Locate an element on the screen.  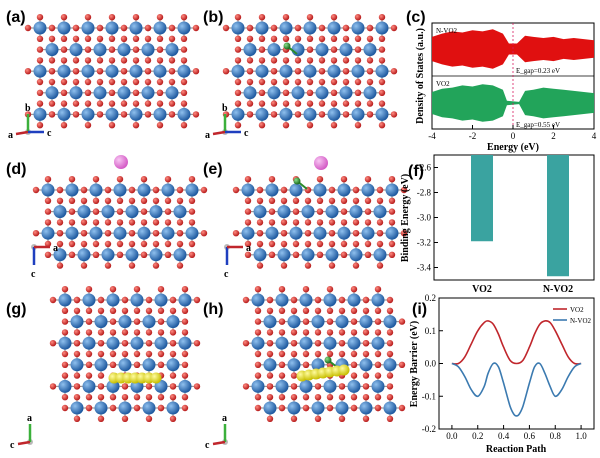
structure-vo2-top-view is located at coordinates (112, 71).